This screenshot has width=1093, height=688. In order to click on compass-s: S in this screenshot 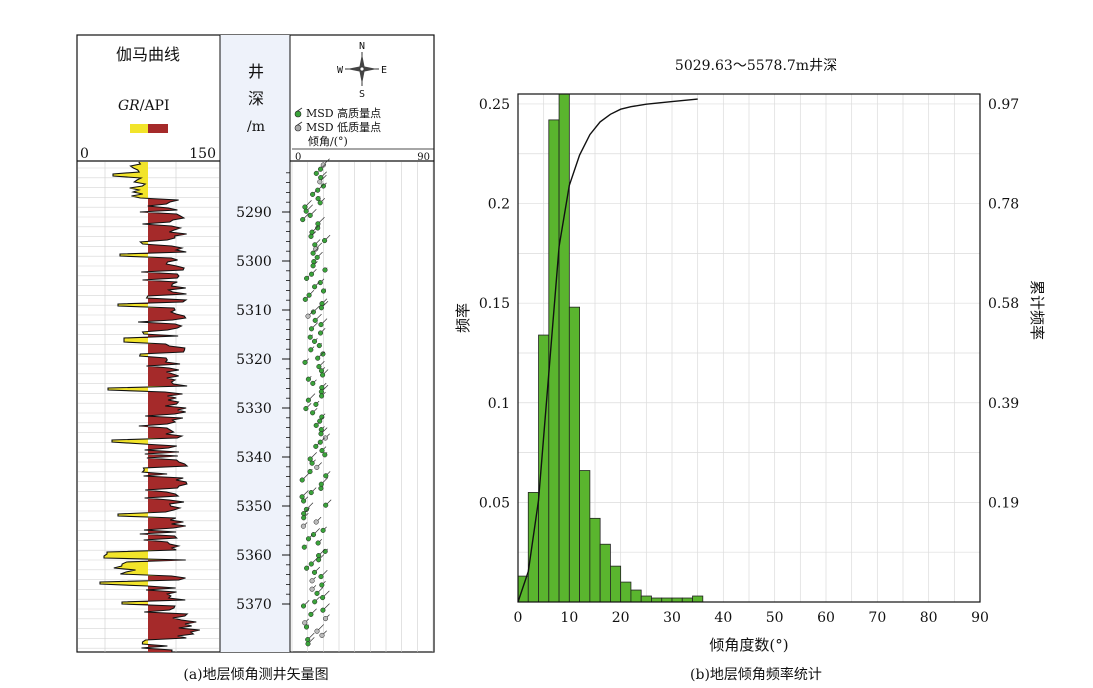, I will do `click(362, 94)`.